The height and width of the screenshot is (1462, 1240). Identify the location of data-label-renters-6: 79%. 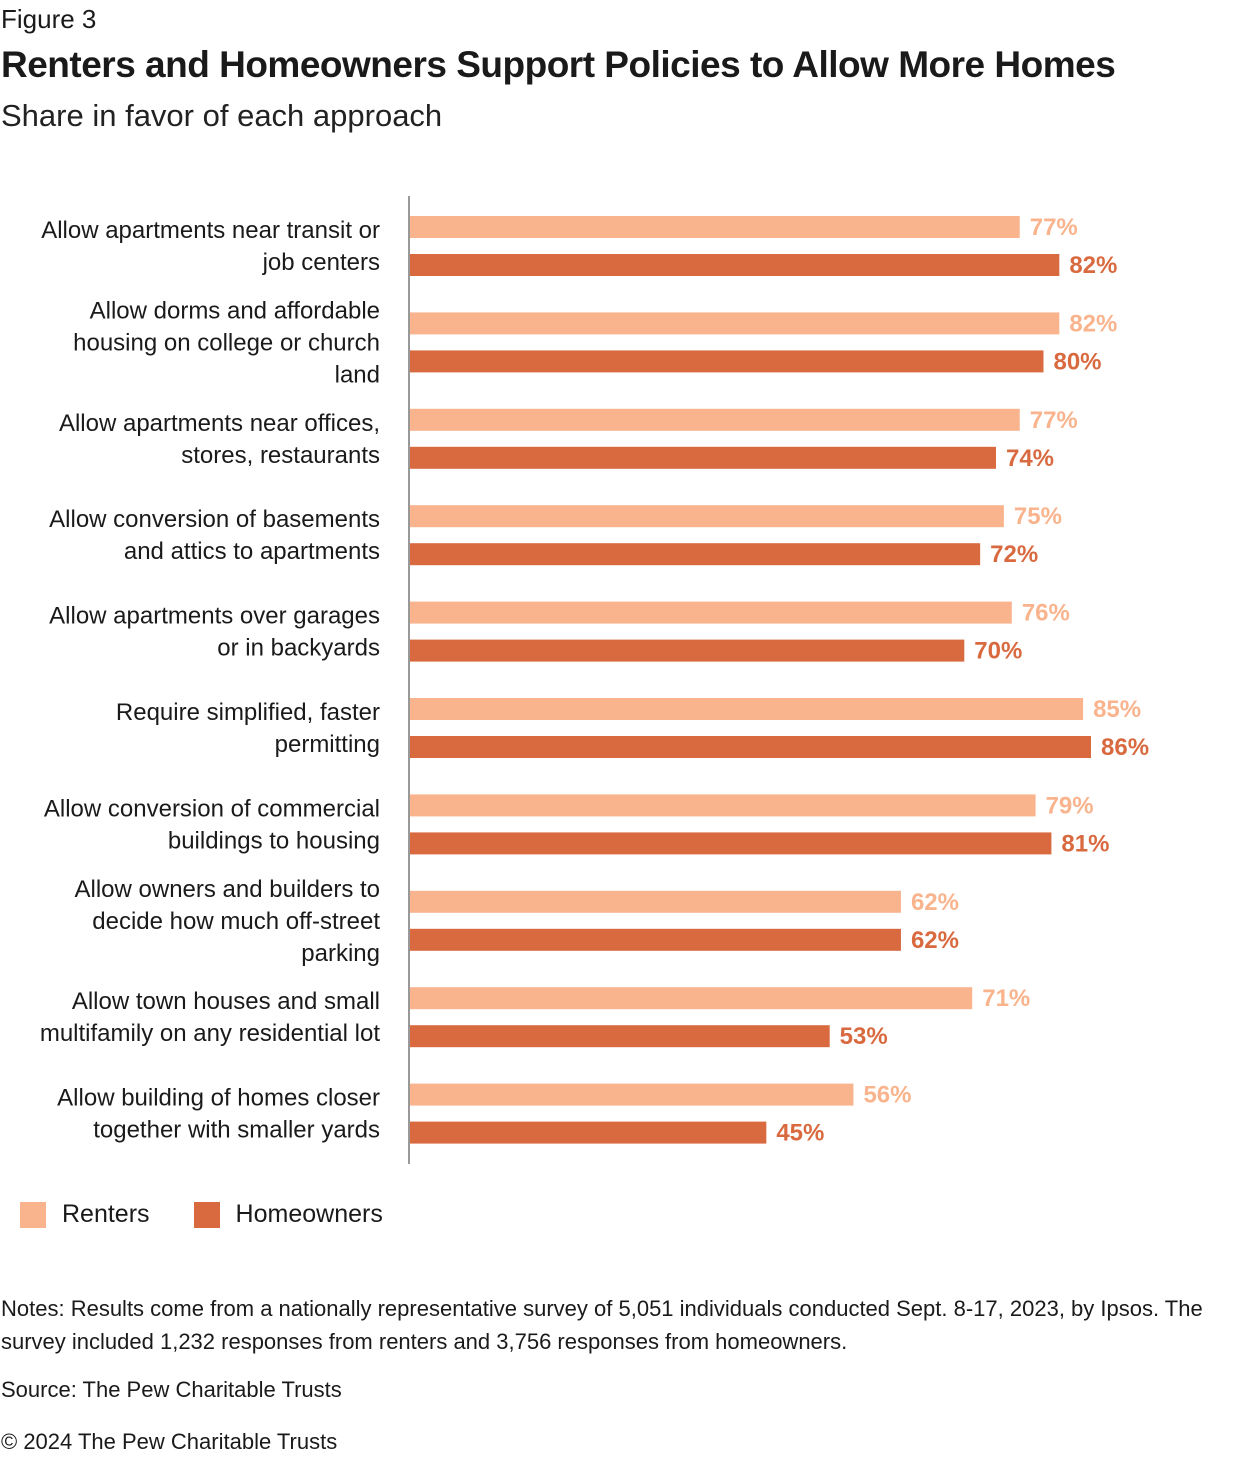
(1070, 805).